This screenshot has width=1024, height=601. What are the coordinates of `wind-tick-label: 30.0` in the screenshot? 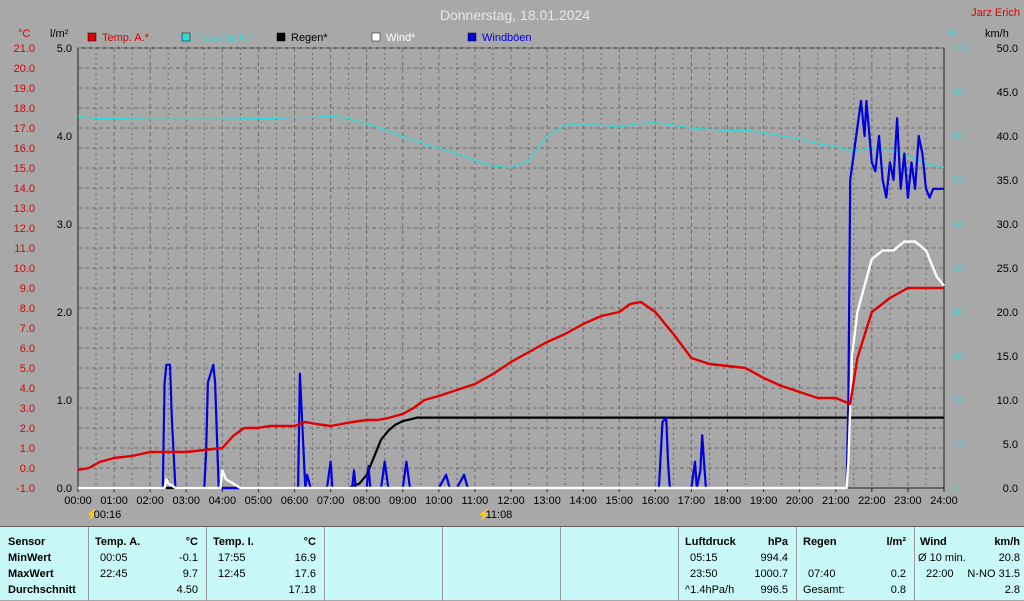 It's located at (1007, 225).